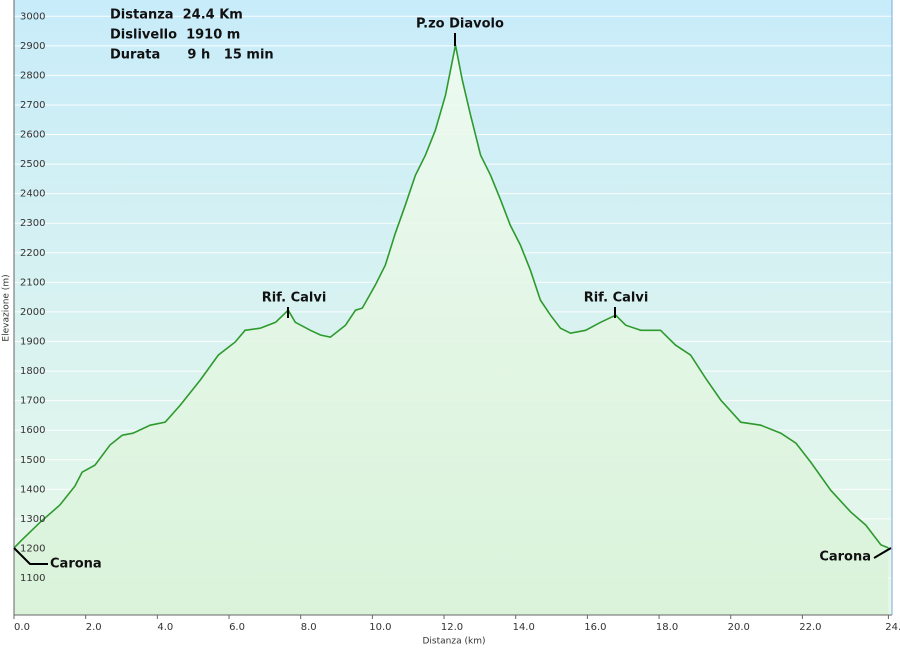  Describe the element at coordinates (452, 627) in the screenshot. I see `x-tick-label: 12.0` at that location.